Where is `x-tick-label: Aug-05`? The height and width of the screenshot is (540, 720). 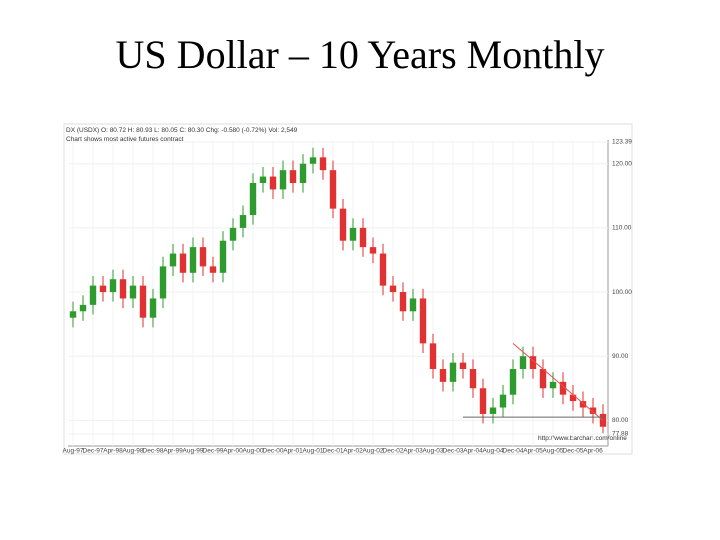 x-tick-label: Aug-05 is located at coordinates (553, 451).